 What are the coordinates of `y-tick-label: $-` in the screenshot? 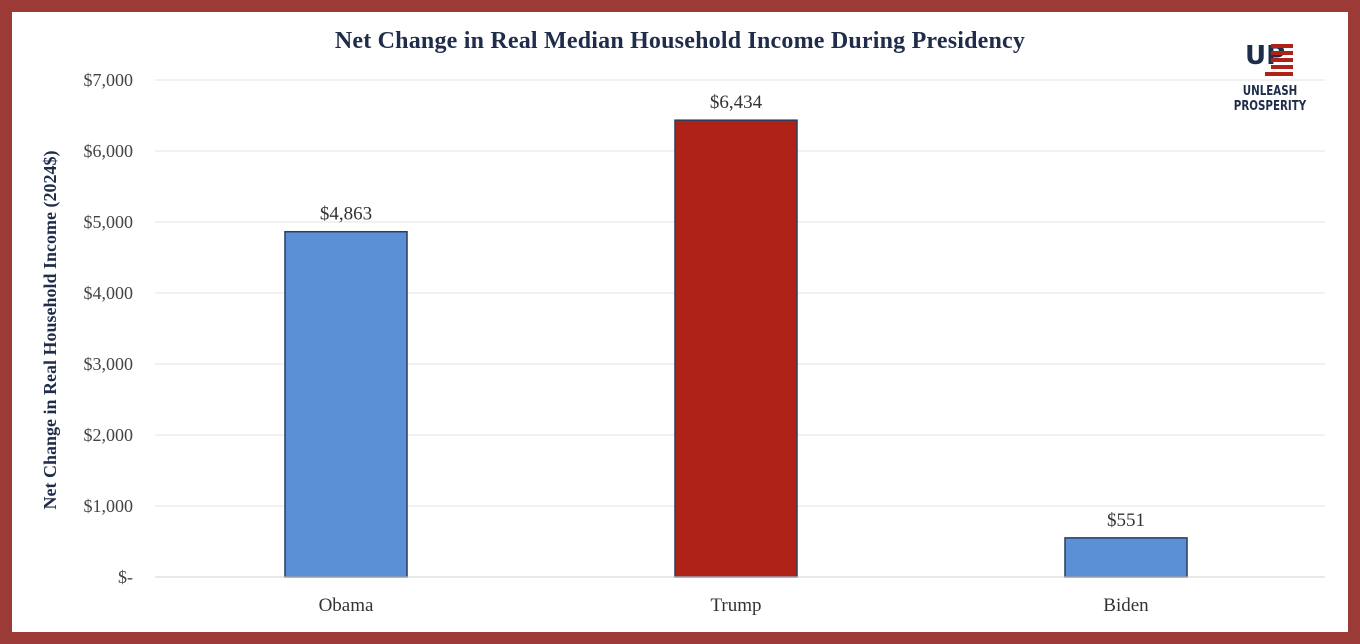 It's located at (125, 577).